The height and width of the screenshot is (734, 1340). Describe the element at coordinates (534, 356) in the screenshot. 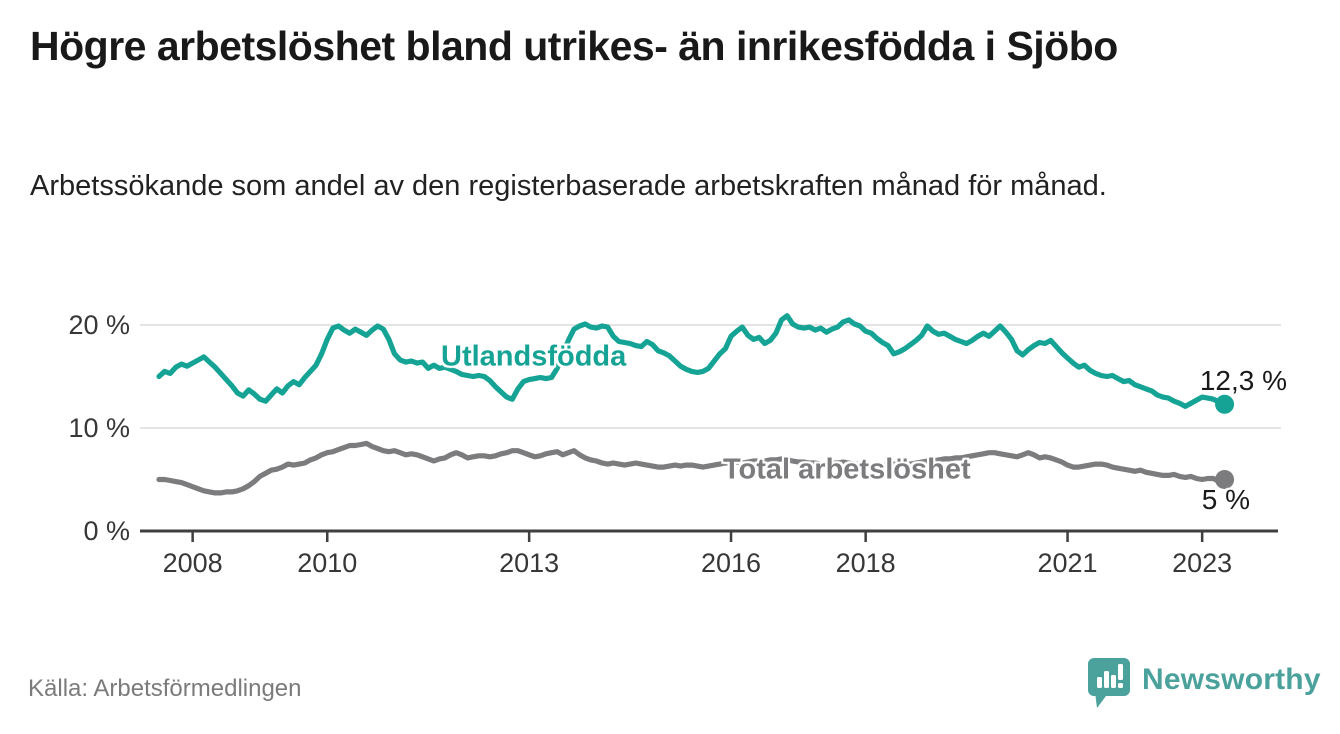

I see `series-label-utlandsfodda: Utlandsfödda` at that location.